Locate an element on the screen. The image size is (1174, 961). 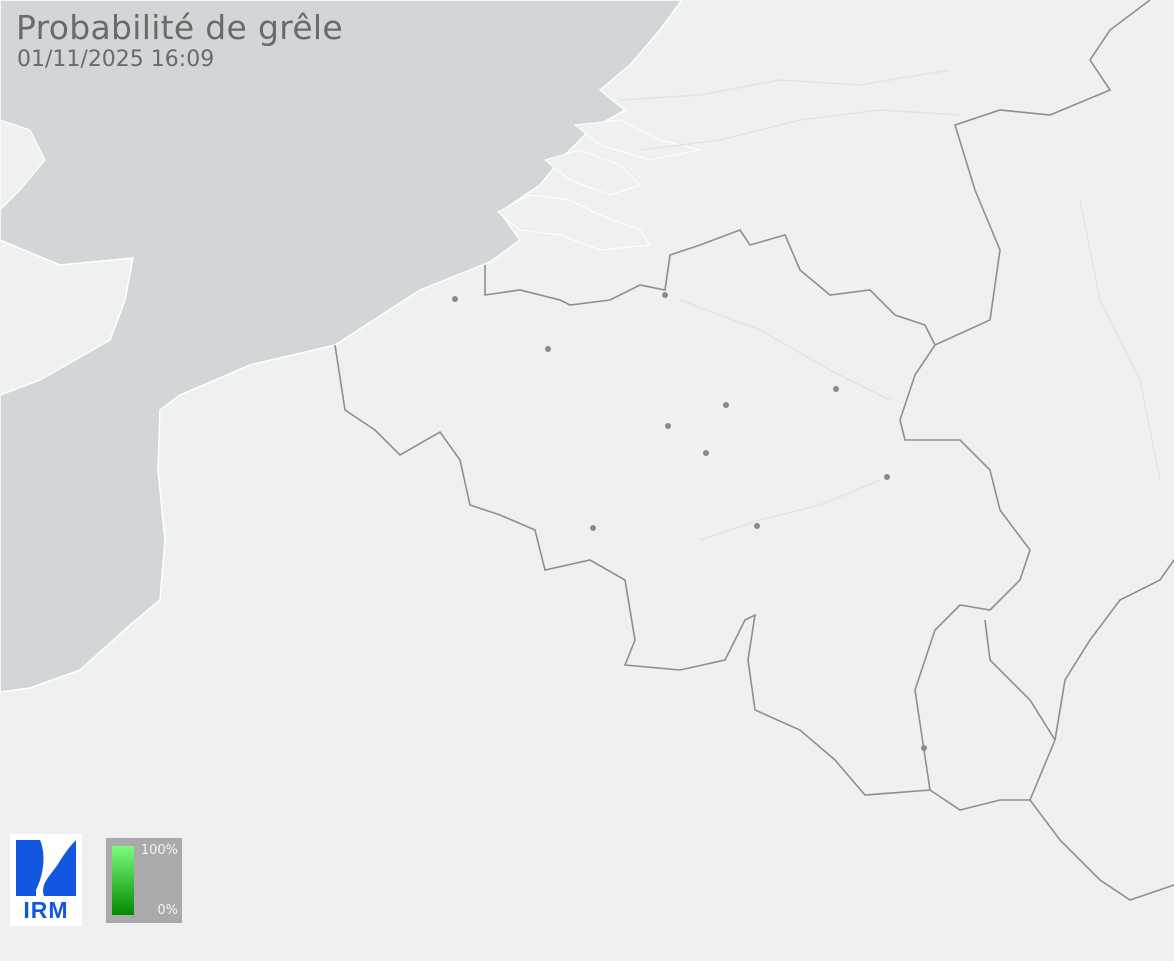
legend-max-label: 100% is located at coordinates (159, 850).